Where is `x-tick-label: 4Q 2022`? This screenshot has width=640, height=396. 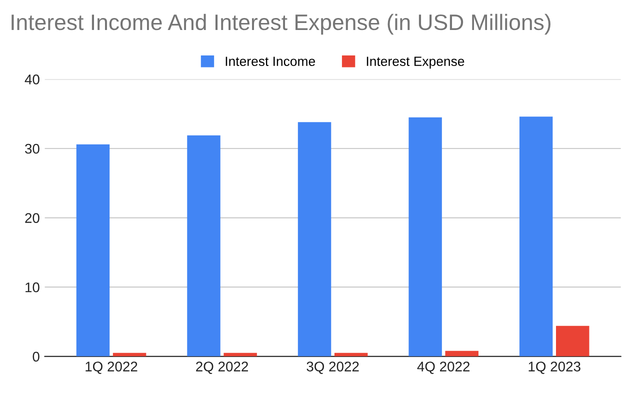
x-tick-label: 4Q 2022 is located at coordinates (443, 368).